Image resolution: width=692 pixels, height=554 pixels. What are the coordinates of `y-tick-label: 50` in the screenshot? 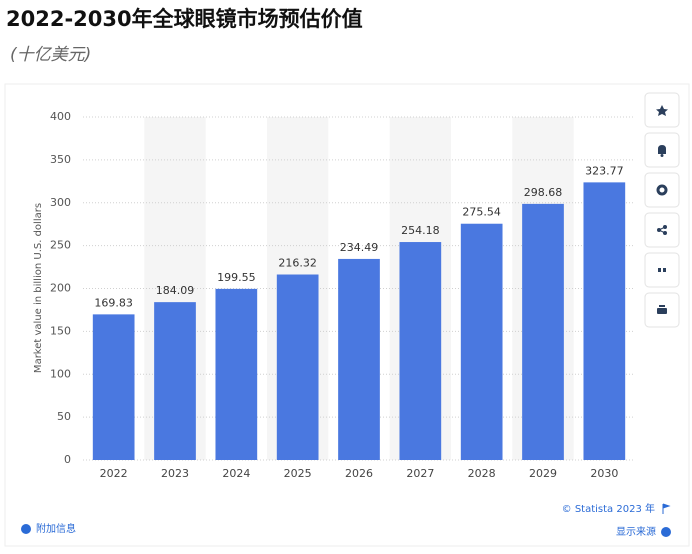 It's located at (64, 416).